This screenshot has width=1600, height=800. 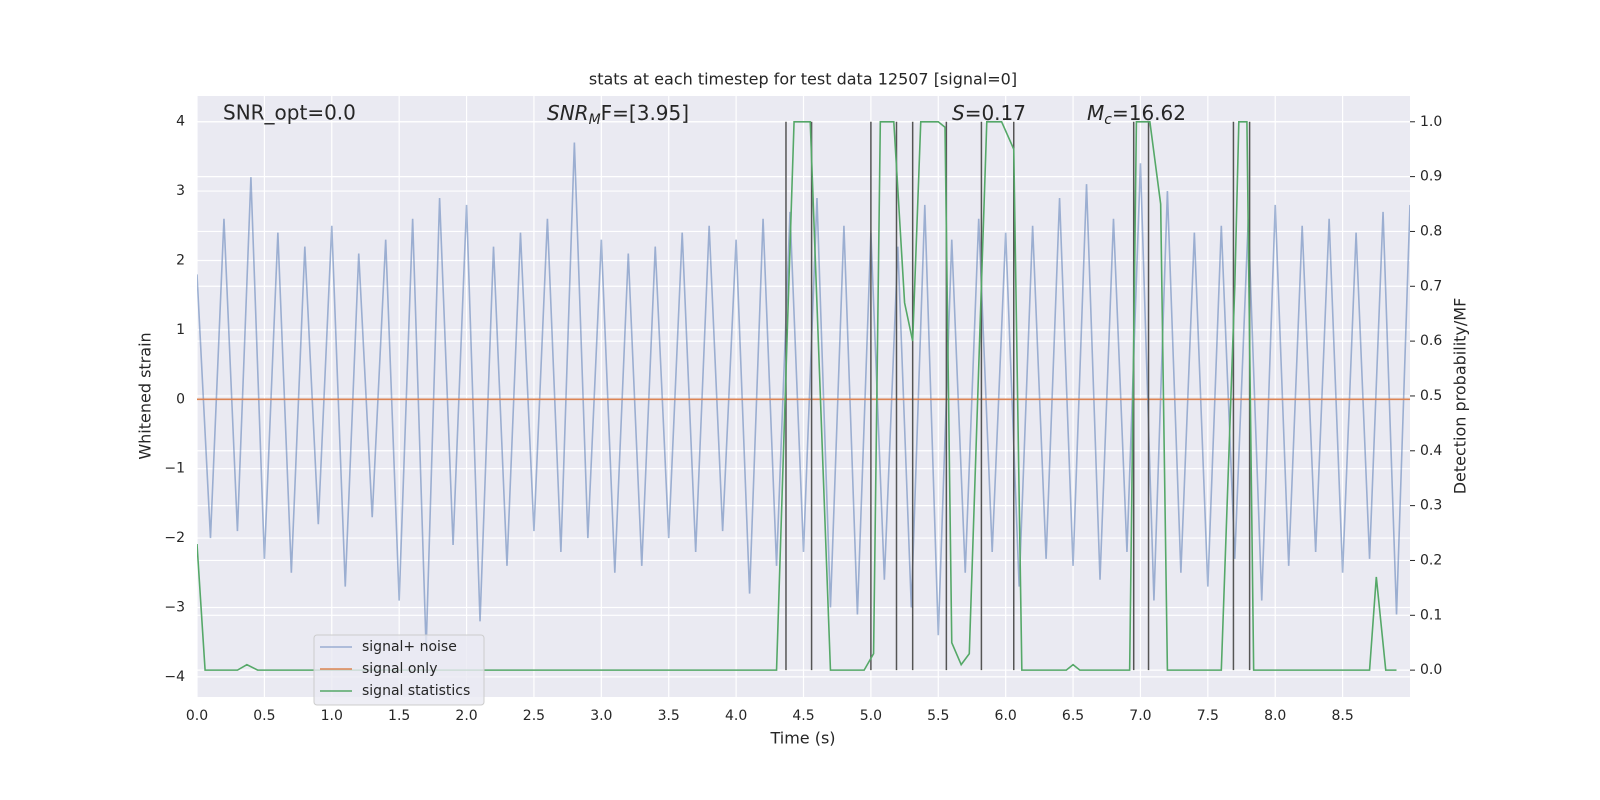 I want to click on x-tick-label: 3.5, so click(x=669, y=716).